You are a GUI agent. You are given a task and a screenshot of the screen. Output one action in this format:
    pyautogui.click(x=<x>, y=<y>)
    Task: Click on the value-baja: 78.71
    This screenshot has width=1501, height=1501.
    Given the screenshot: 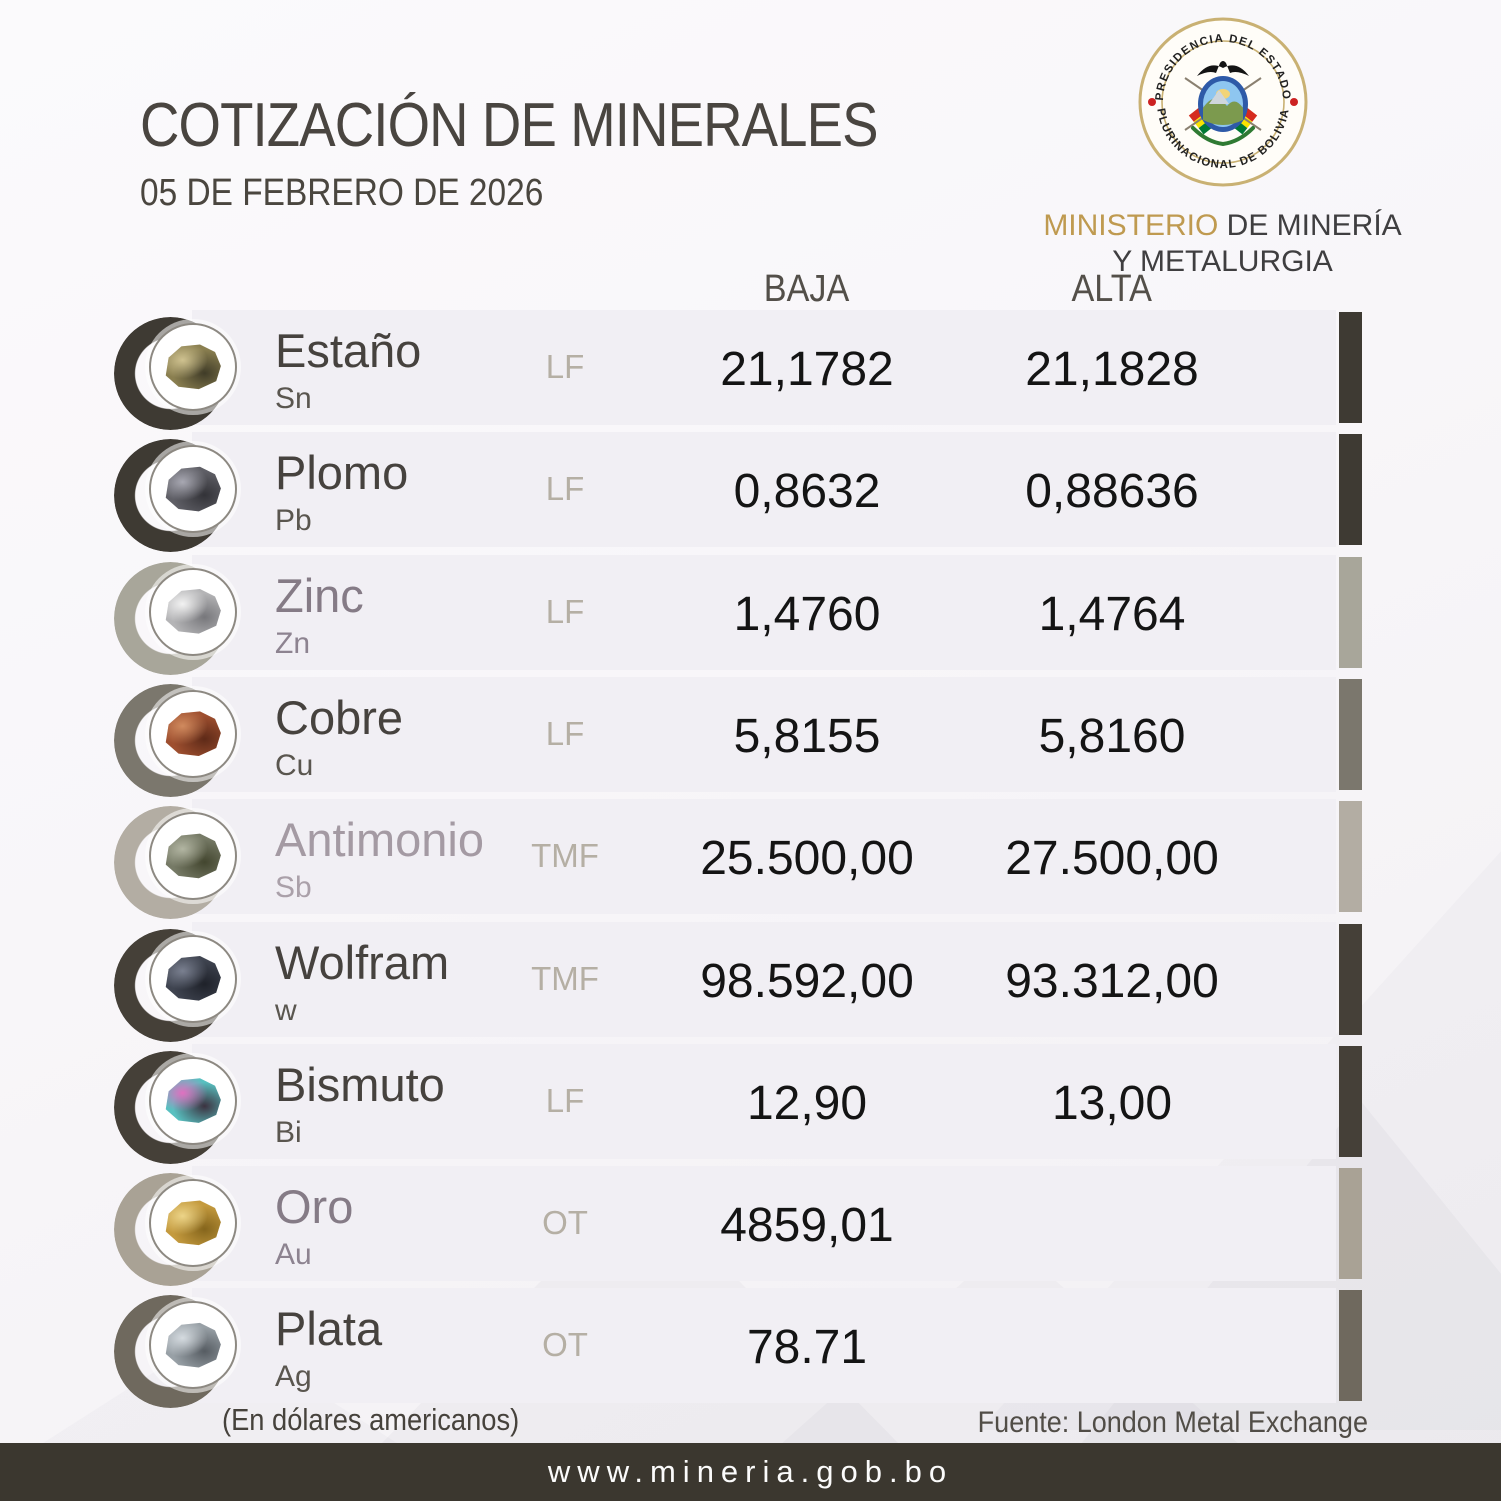 What is the action you would take?
    pyautogui.click(x=807, y=1348)
    